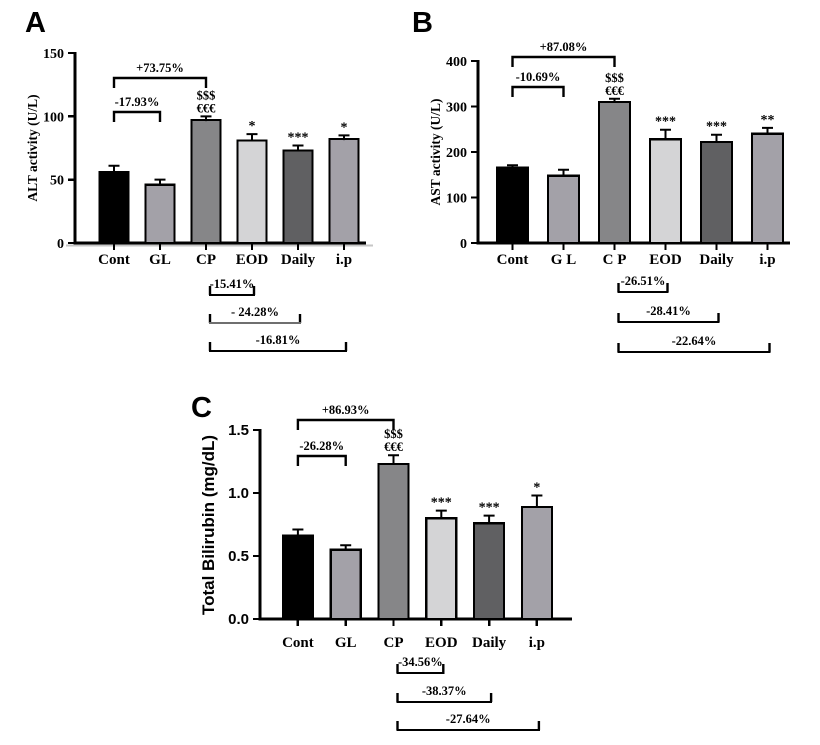 This screenshot has height=745, width=820. Describe the element at coordinates (456, 62) in the screenshot. I see `y-tick-label: 400` at that location.